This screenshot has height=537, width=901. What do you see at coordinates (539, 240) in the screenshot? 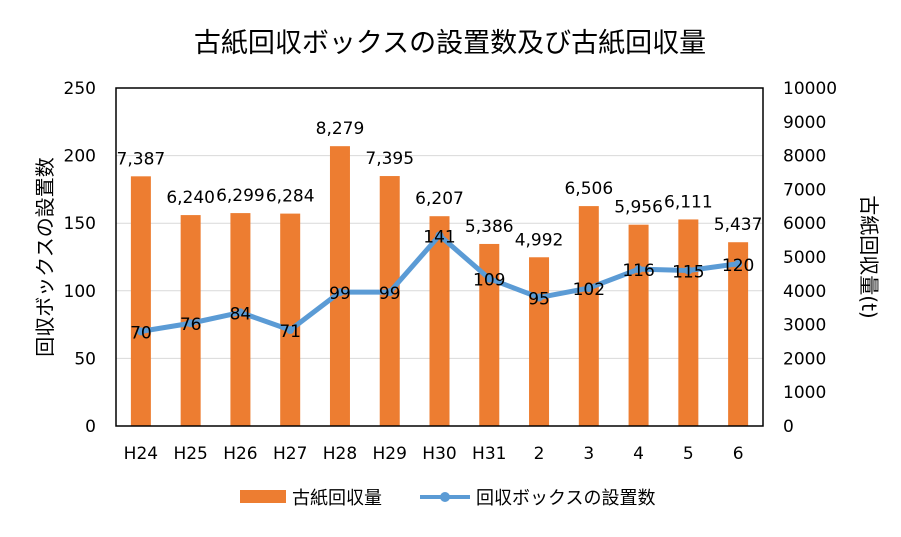
I see `bar-data-label: 4,992` at bounding box center [539, 240].